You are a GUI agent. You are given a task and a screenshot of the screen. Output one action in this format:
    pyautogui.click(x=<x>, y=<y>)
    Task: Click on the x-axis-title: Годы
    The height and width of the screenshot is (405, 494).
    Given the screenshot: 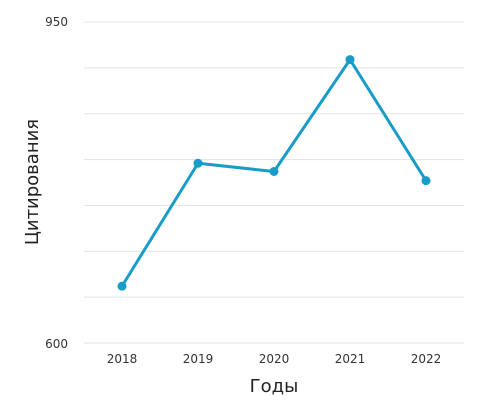 What is the action you would take?
    pyautogui.click(x=274, y=386)
    